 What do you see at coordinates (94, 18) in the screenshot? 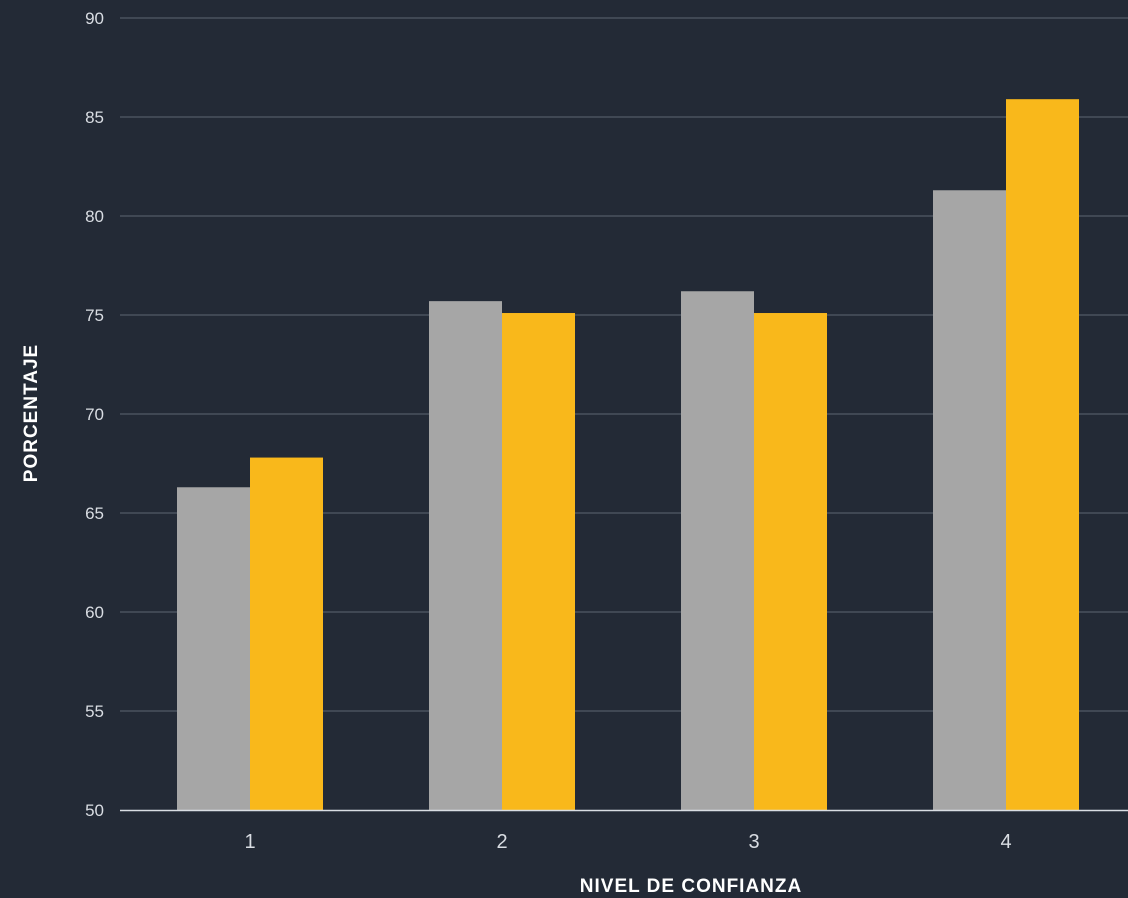
I see `y-tick-label: 90` at bounding box center [94, 18].